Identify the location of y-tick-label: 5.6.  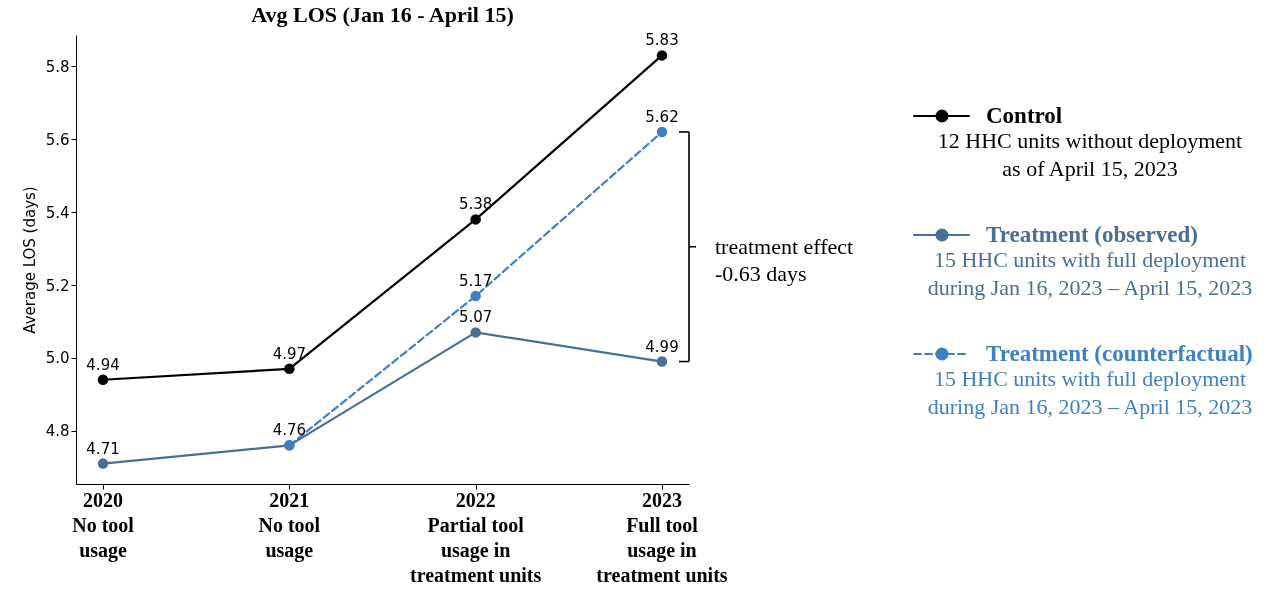
(57, 139).